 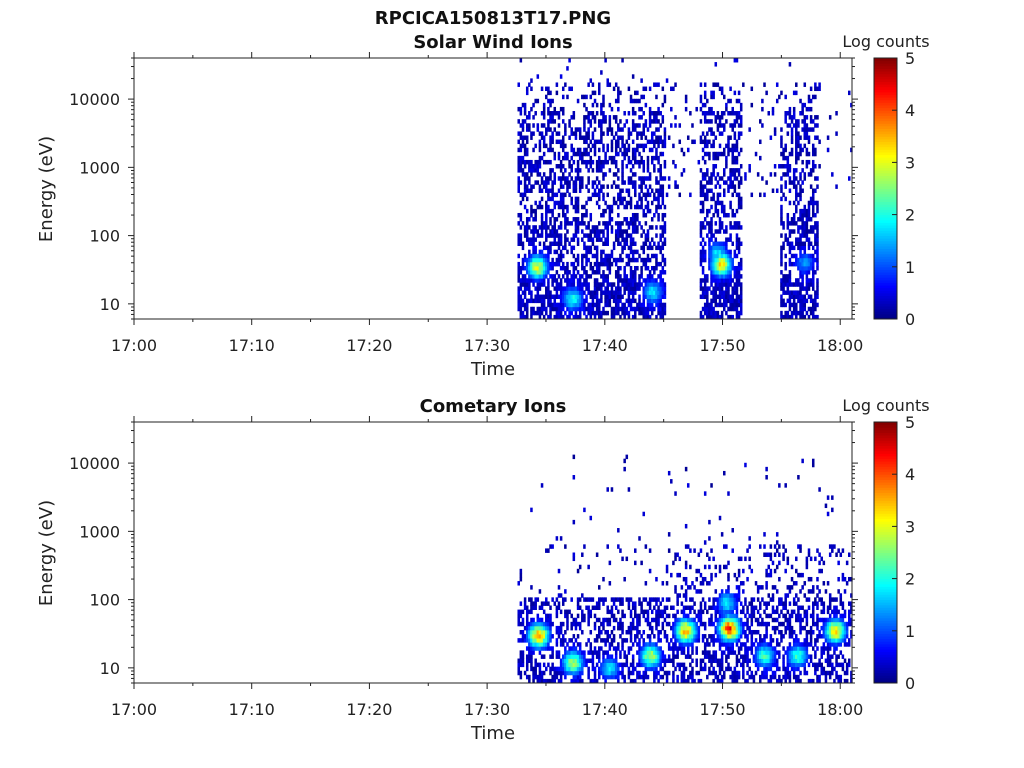 What do you see at coordinates (885, 240) in the screenshot?
I see `colorbar-swatch` at bounding box center [885, 240].